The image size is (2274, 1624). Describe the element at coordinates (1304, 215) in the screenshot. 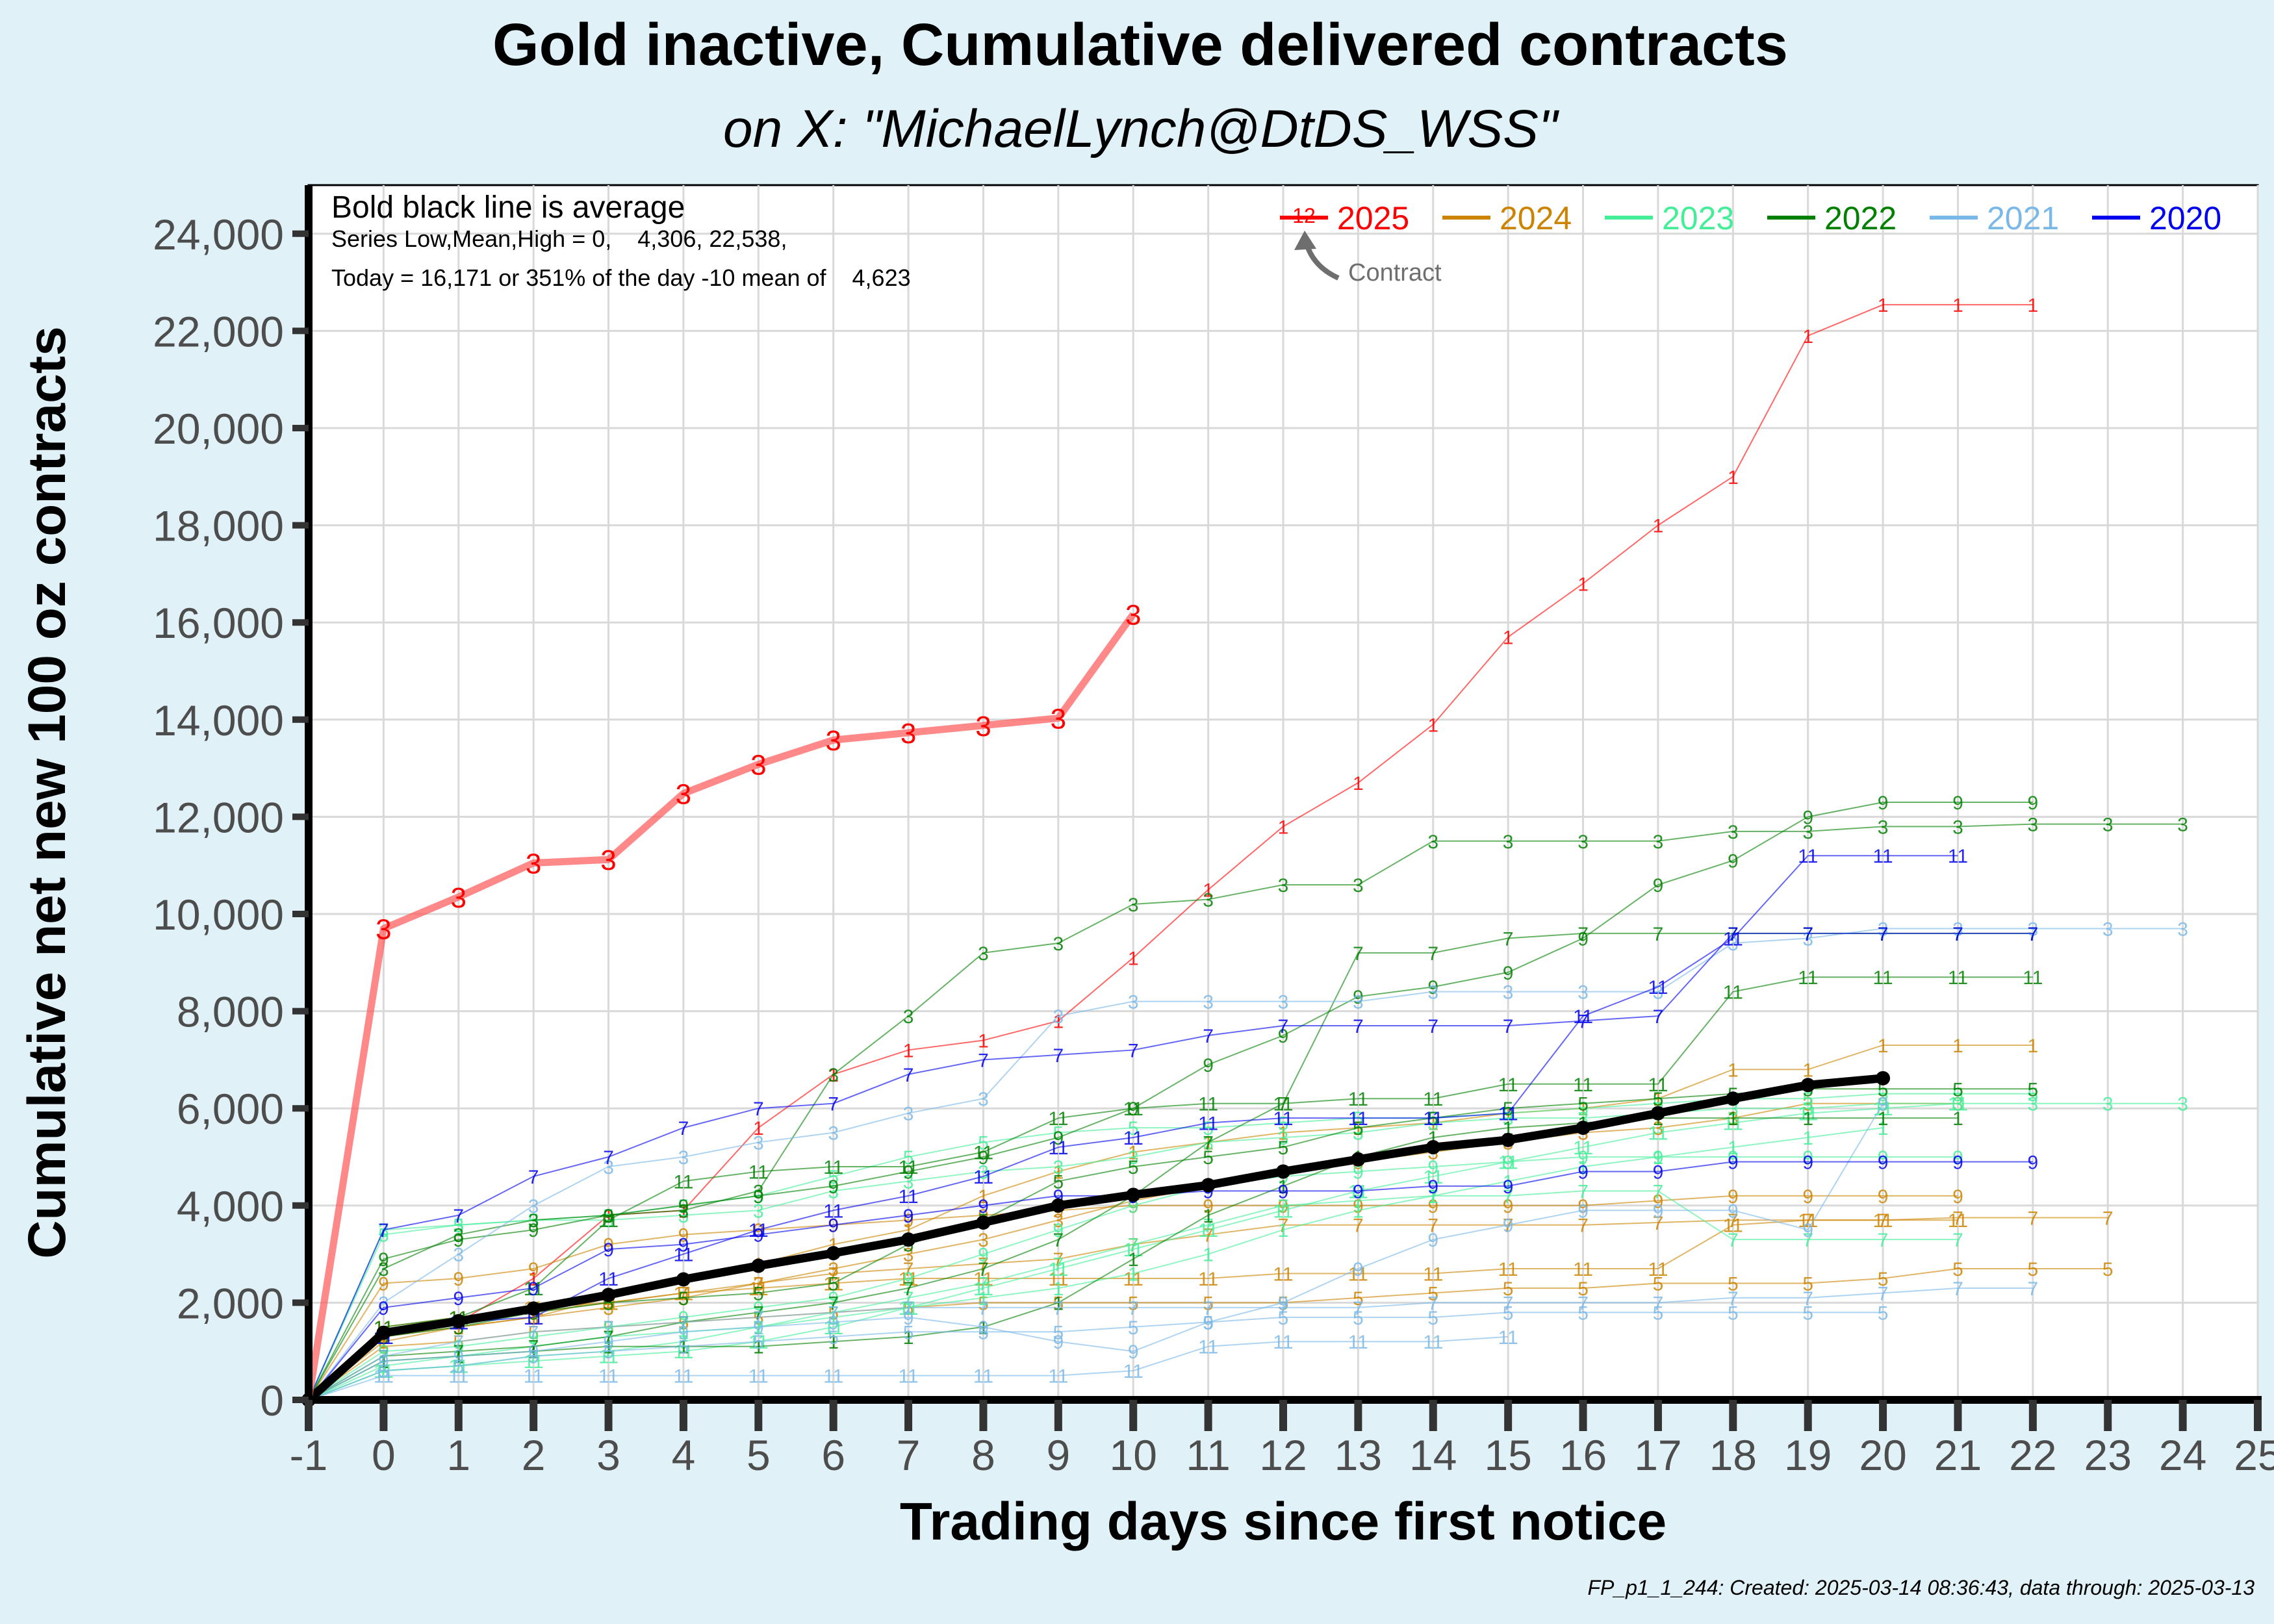

I see `legend-contract-marker: 12` at that location.